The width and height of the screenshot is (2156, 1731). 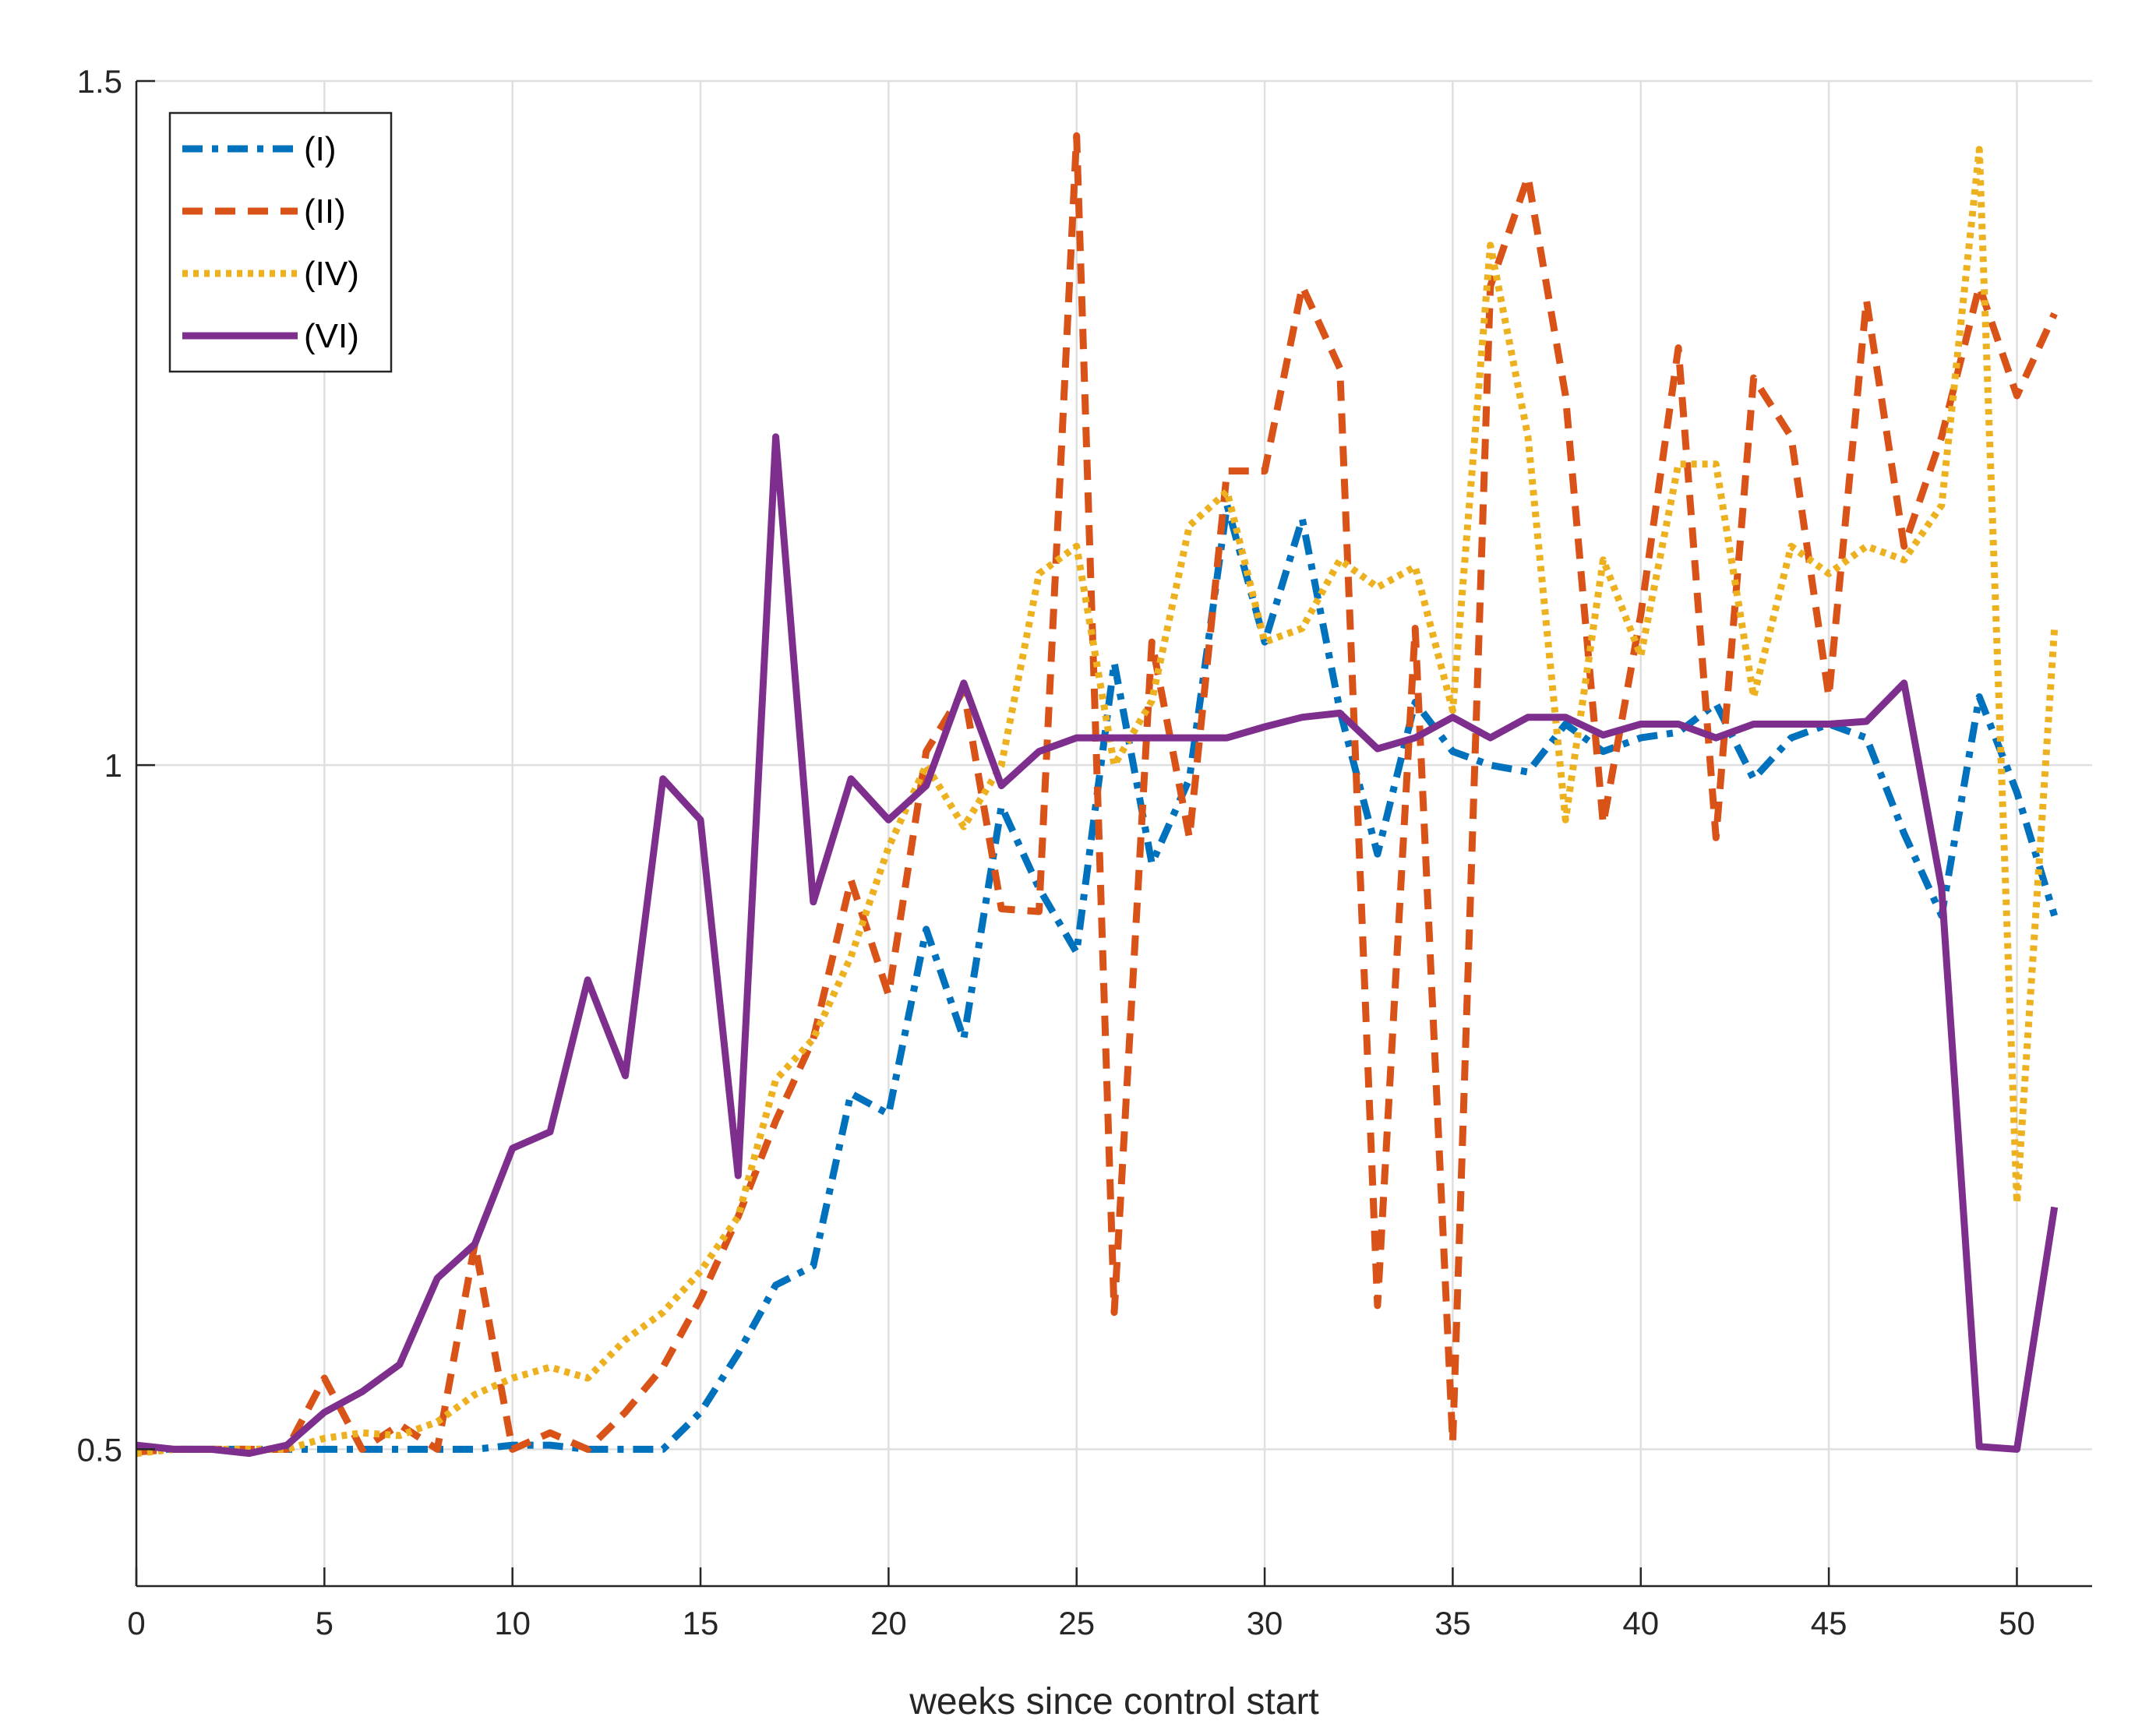 What do you see at coordinates (113, 765) in the screenshot?
I see `y-tick-label: 1` at bounding box center [113, 765].